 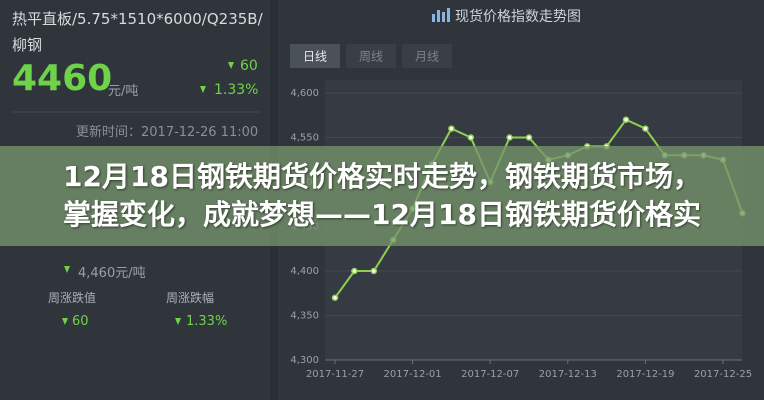 What do you see at coordinates (335, 374) in the screenshot?
I see `x-tick-label: 2017-11-27` at bounding box center [335, 374].